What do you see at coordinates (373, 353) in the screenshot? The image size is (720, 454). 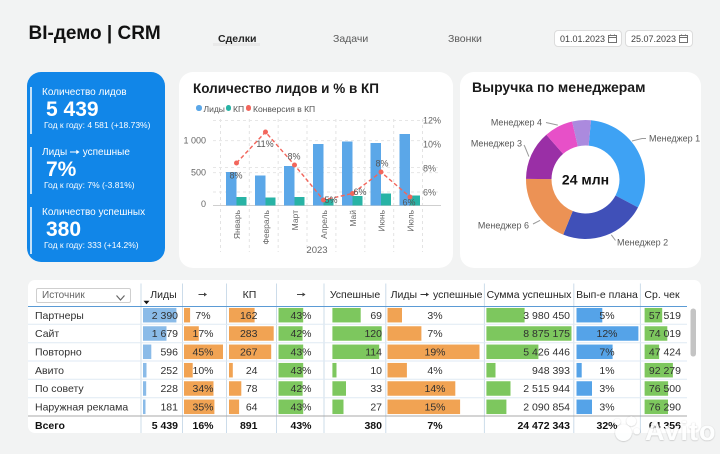 I see `svg-text: 114` at bounding box center [373, 353].